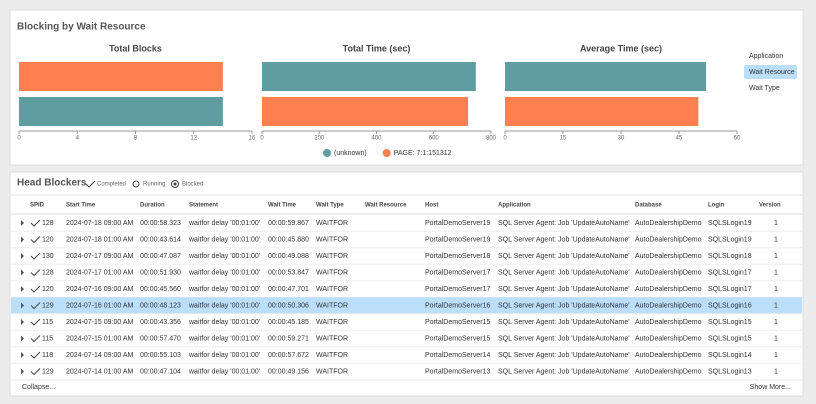 This screenshot has height=404, width=816. I want to click on group-option: Wait Type, so click(764, 88).